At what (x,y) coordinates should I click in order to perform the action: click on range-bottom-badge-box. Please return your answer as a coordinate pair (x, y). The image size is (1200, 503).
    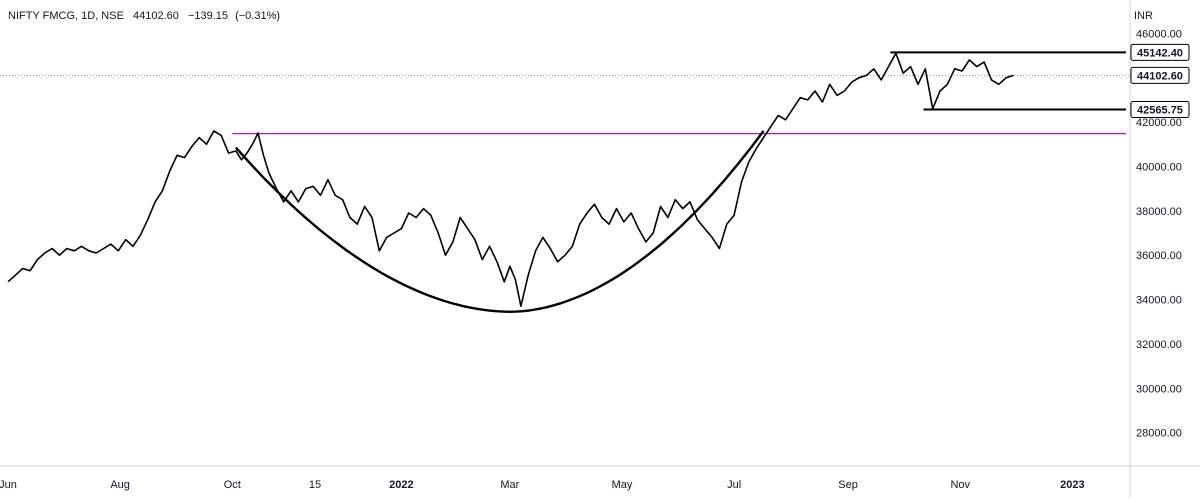
    Looking at the image, I should click on (1160, 109).